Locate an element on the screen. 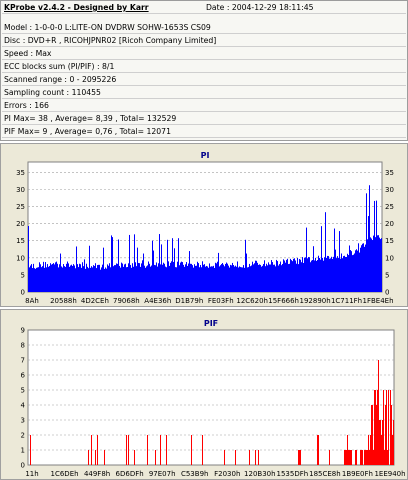 This screenshot has width=408, height=480. y-tick-label: 5 is located at coordinates (23, 275).